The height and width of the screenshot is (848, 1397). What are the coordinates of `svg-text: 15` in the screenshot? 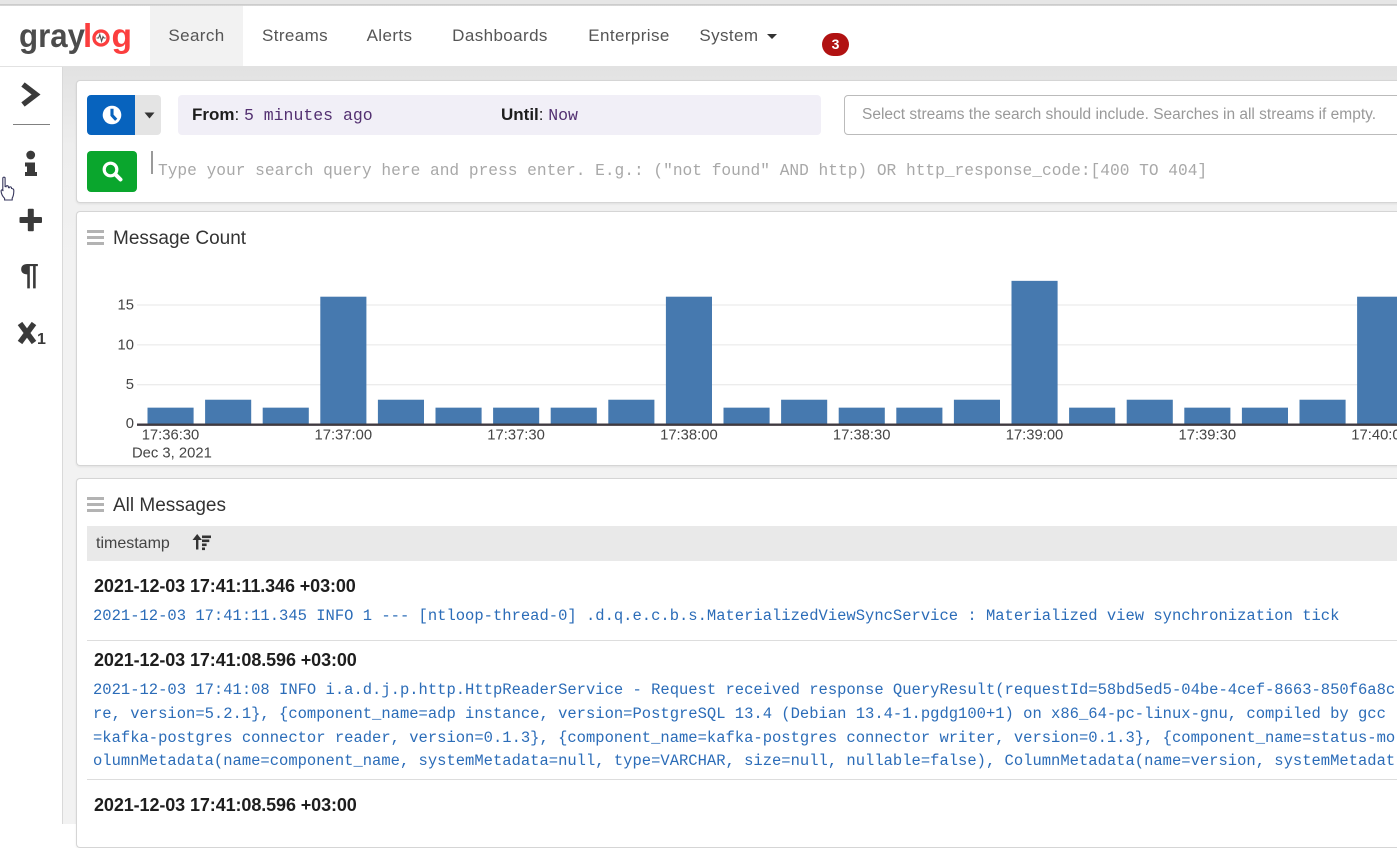 It's located at (126, 306).